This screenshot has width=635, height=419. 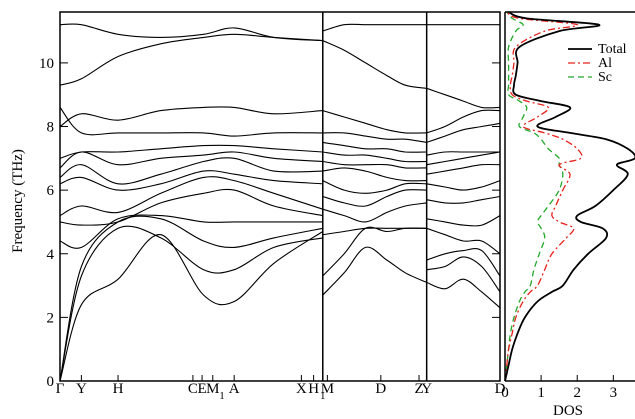 What do you see at coordinates (51, 191) in the screenshot?
I see `y-tick-label: 6` at bounding box center [51, 191].